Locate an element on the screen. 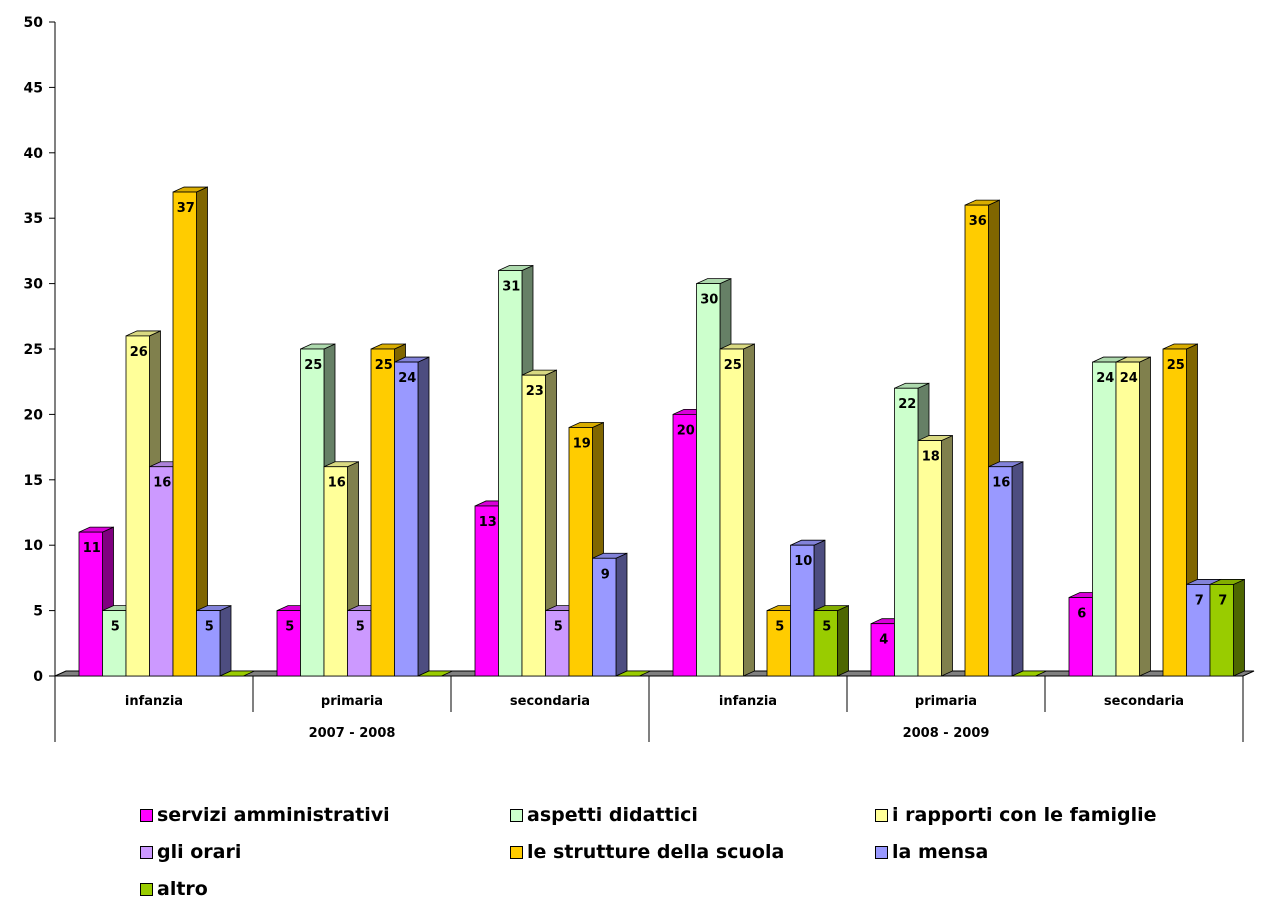 This screenshot has height=911, width=1263. y-tick-label: 35 is located at coordinates (33, 219).